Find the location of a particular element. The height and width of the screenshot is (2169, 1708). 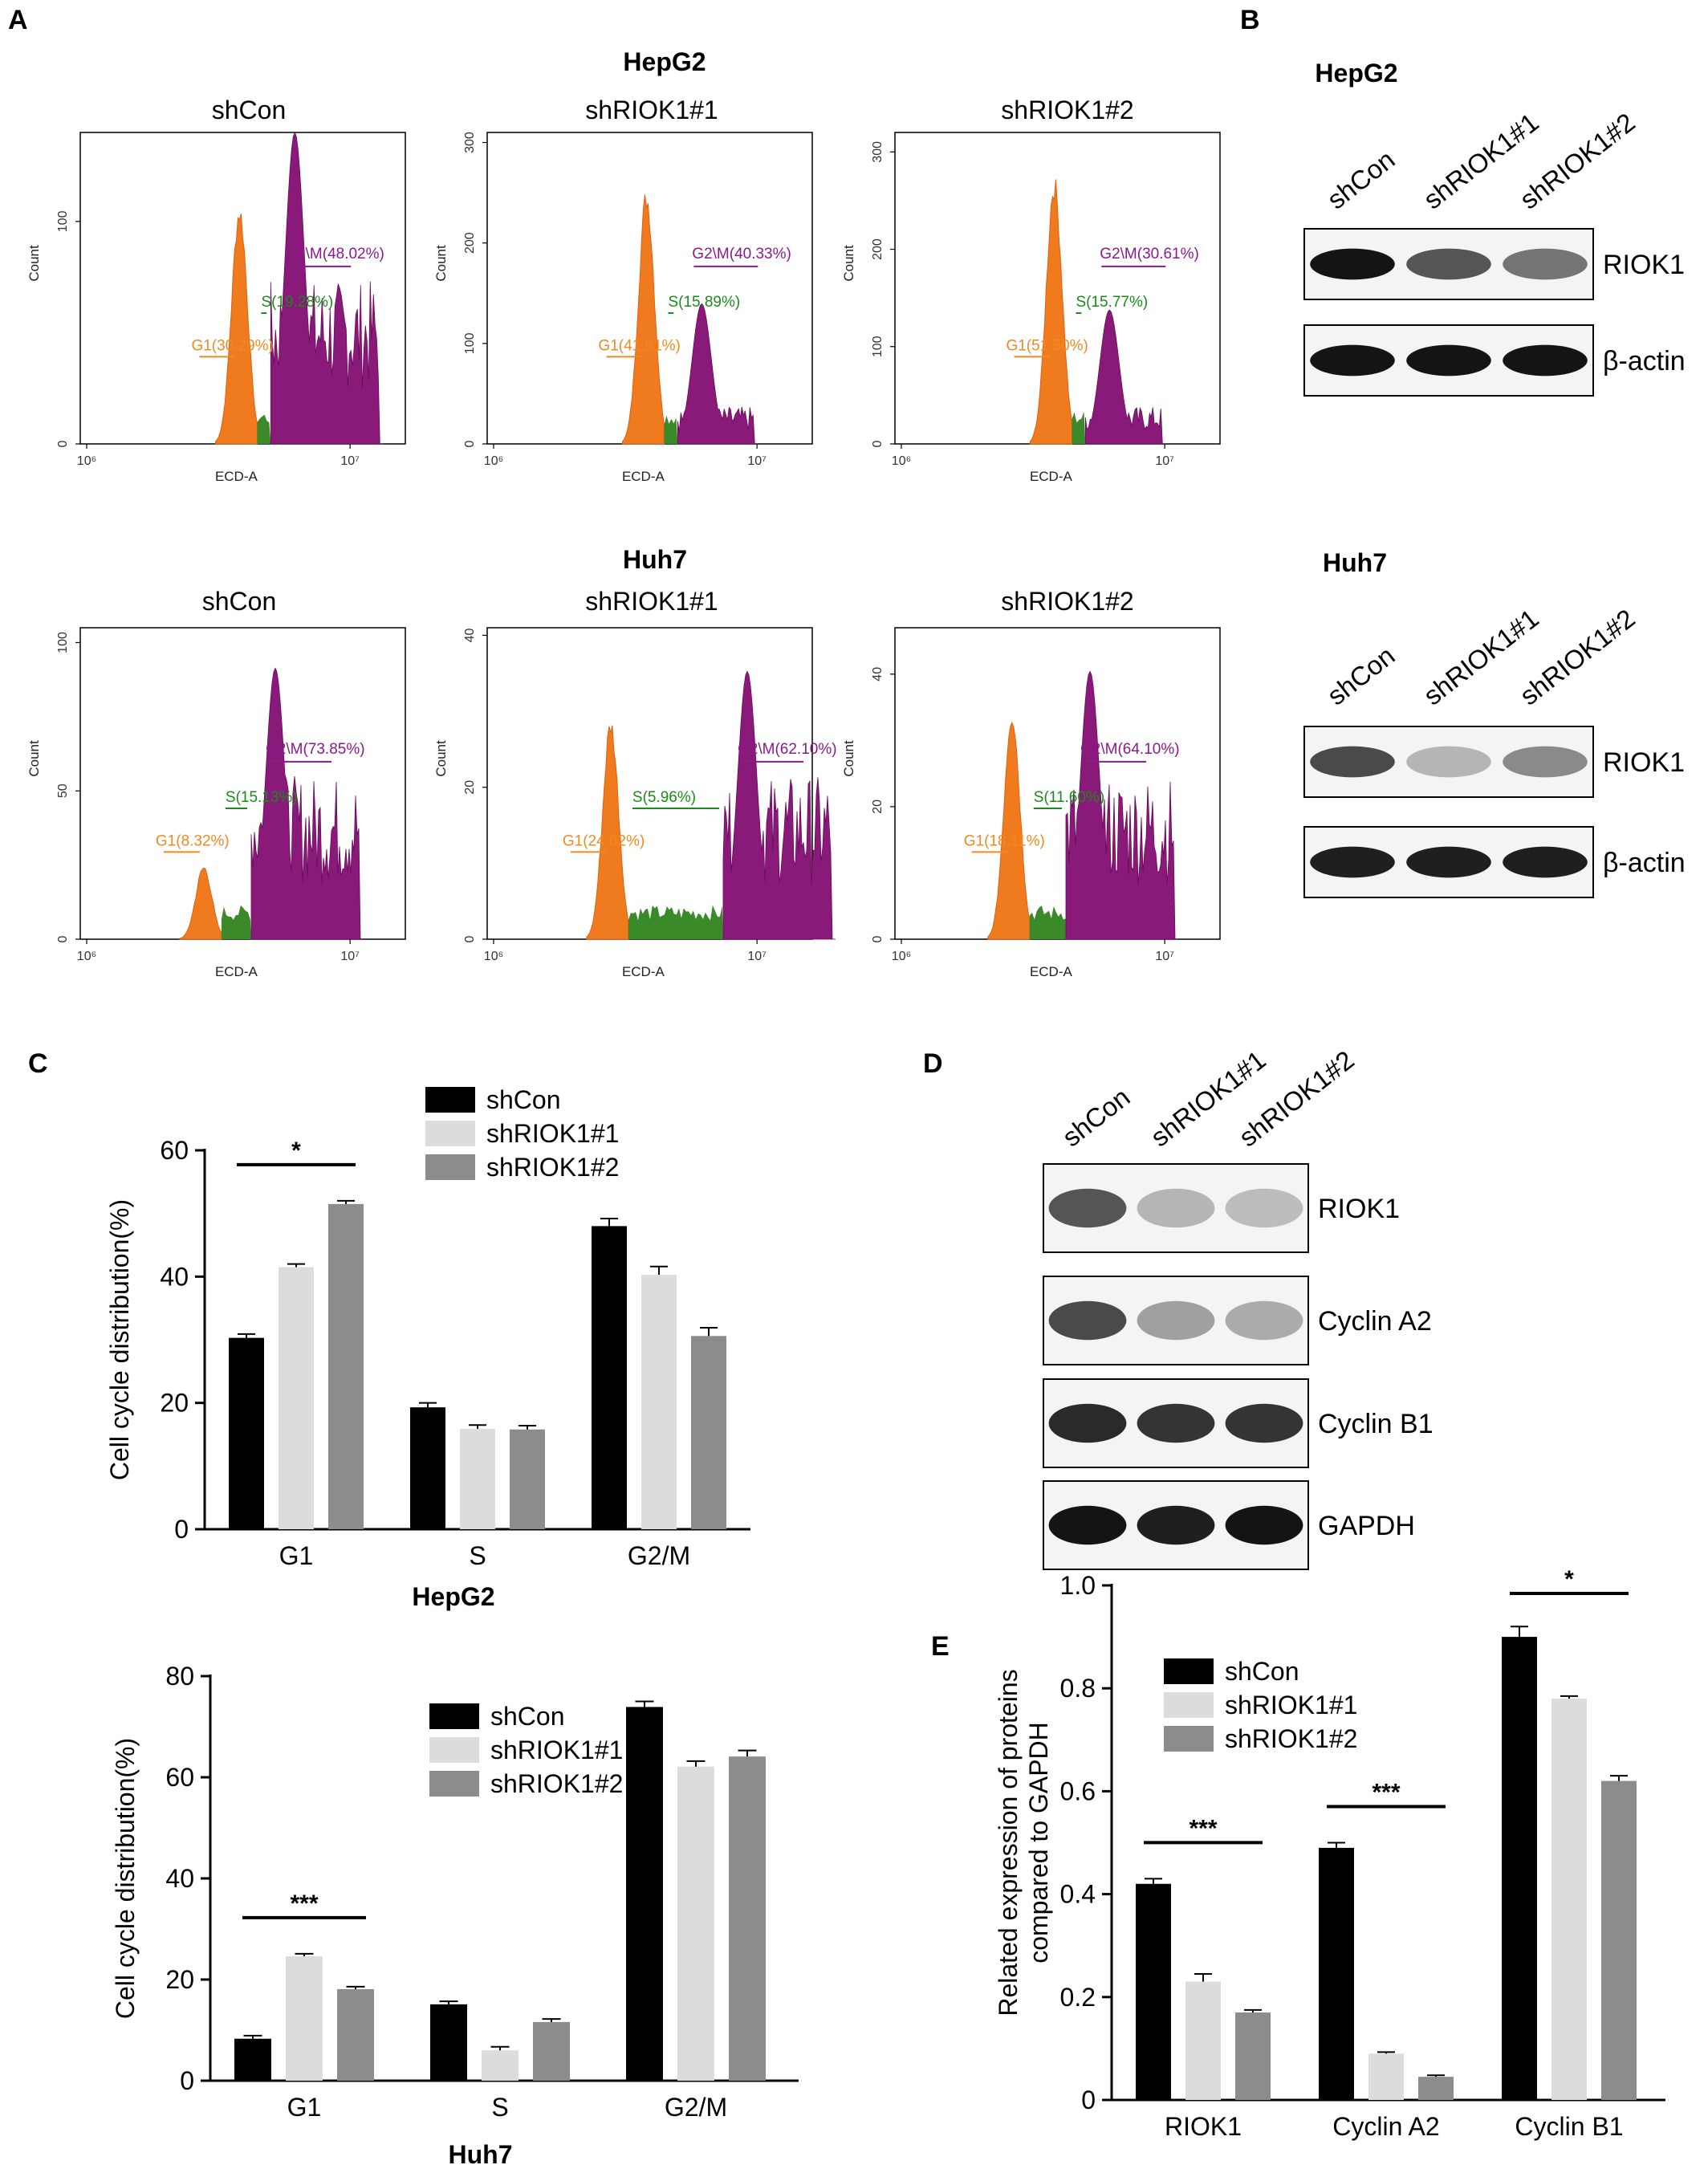

y-tick-label: 50 is located at coordinates (63, 790).